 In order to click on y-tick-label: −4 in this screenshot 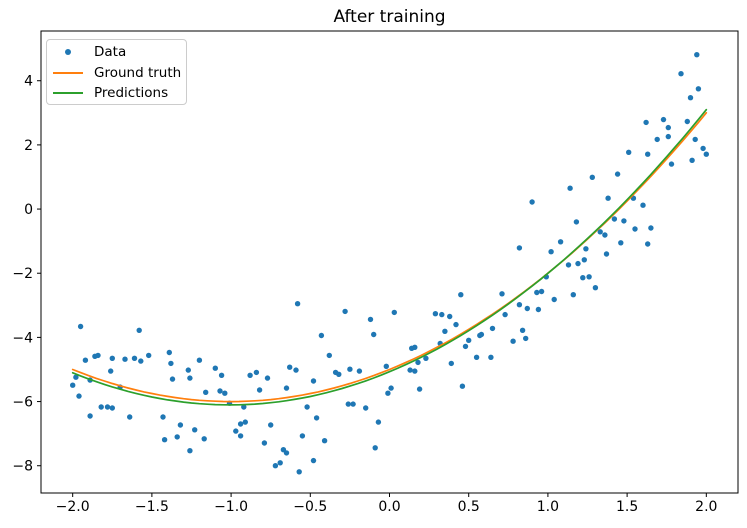, I will do `click(22, 338)`.